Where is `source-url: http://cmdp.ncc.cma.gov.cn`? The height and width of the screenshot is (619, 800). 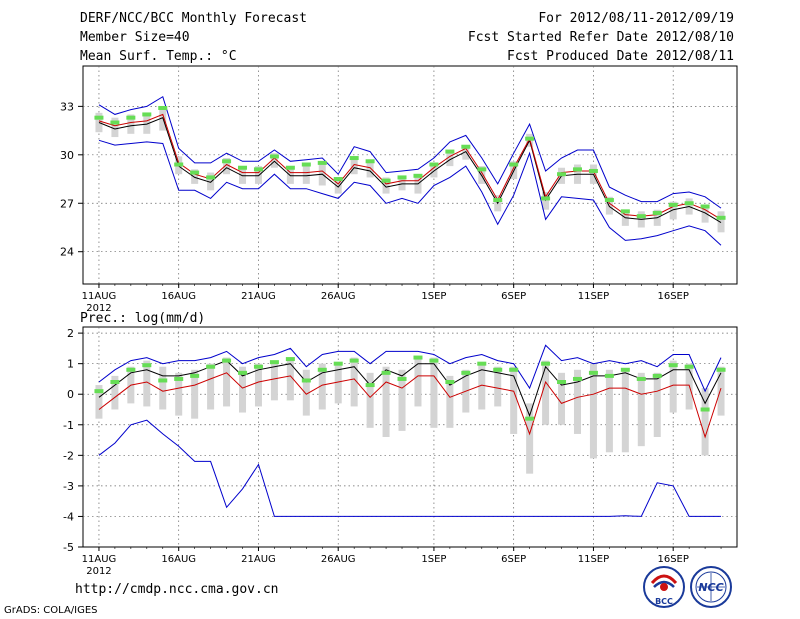 source-url: http://cmdp.ncc.cma.gov.cn is located at coordinates (177, 589).